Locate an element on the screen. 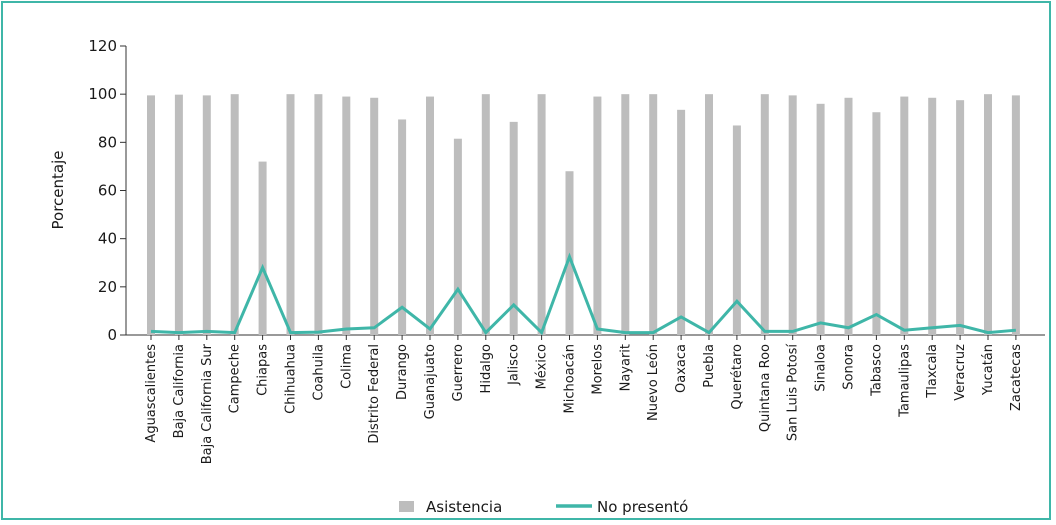 The image size is (1056, 525). x-tick-label: Veracruz is located at coordinates (960, 372).